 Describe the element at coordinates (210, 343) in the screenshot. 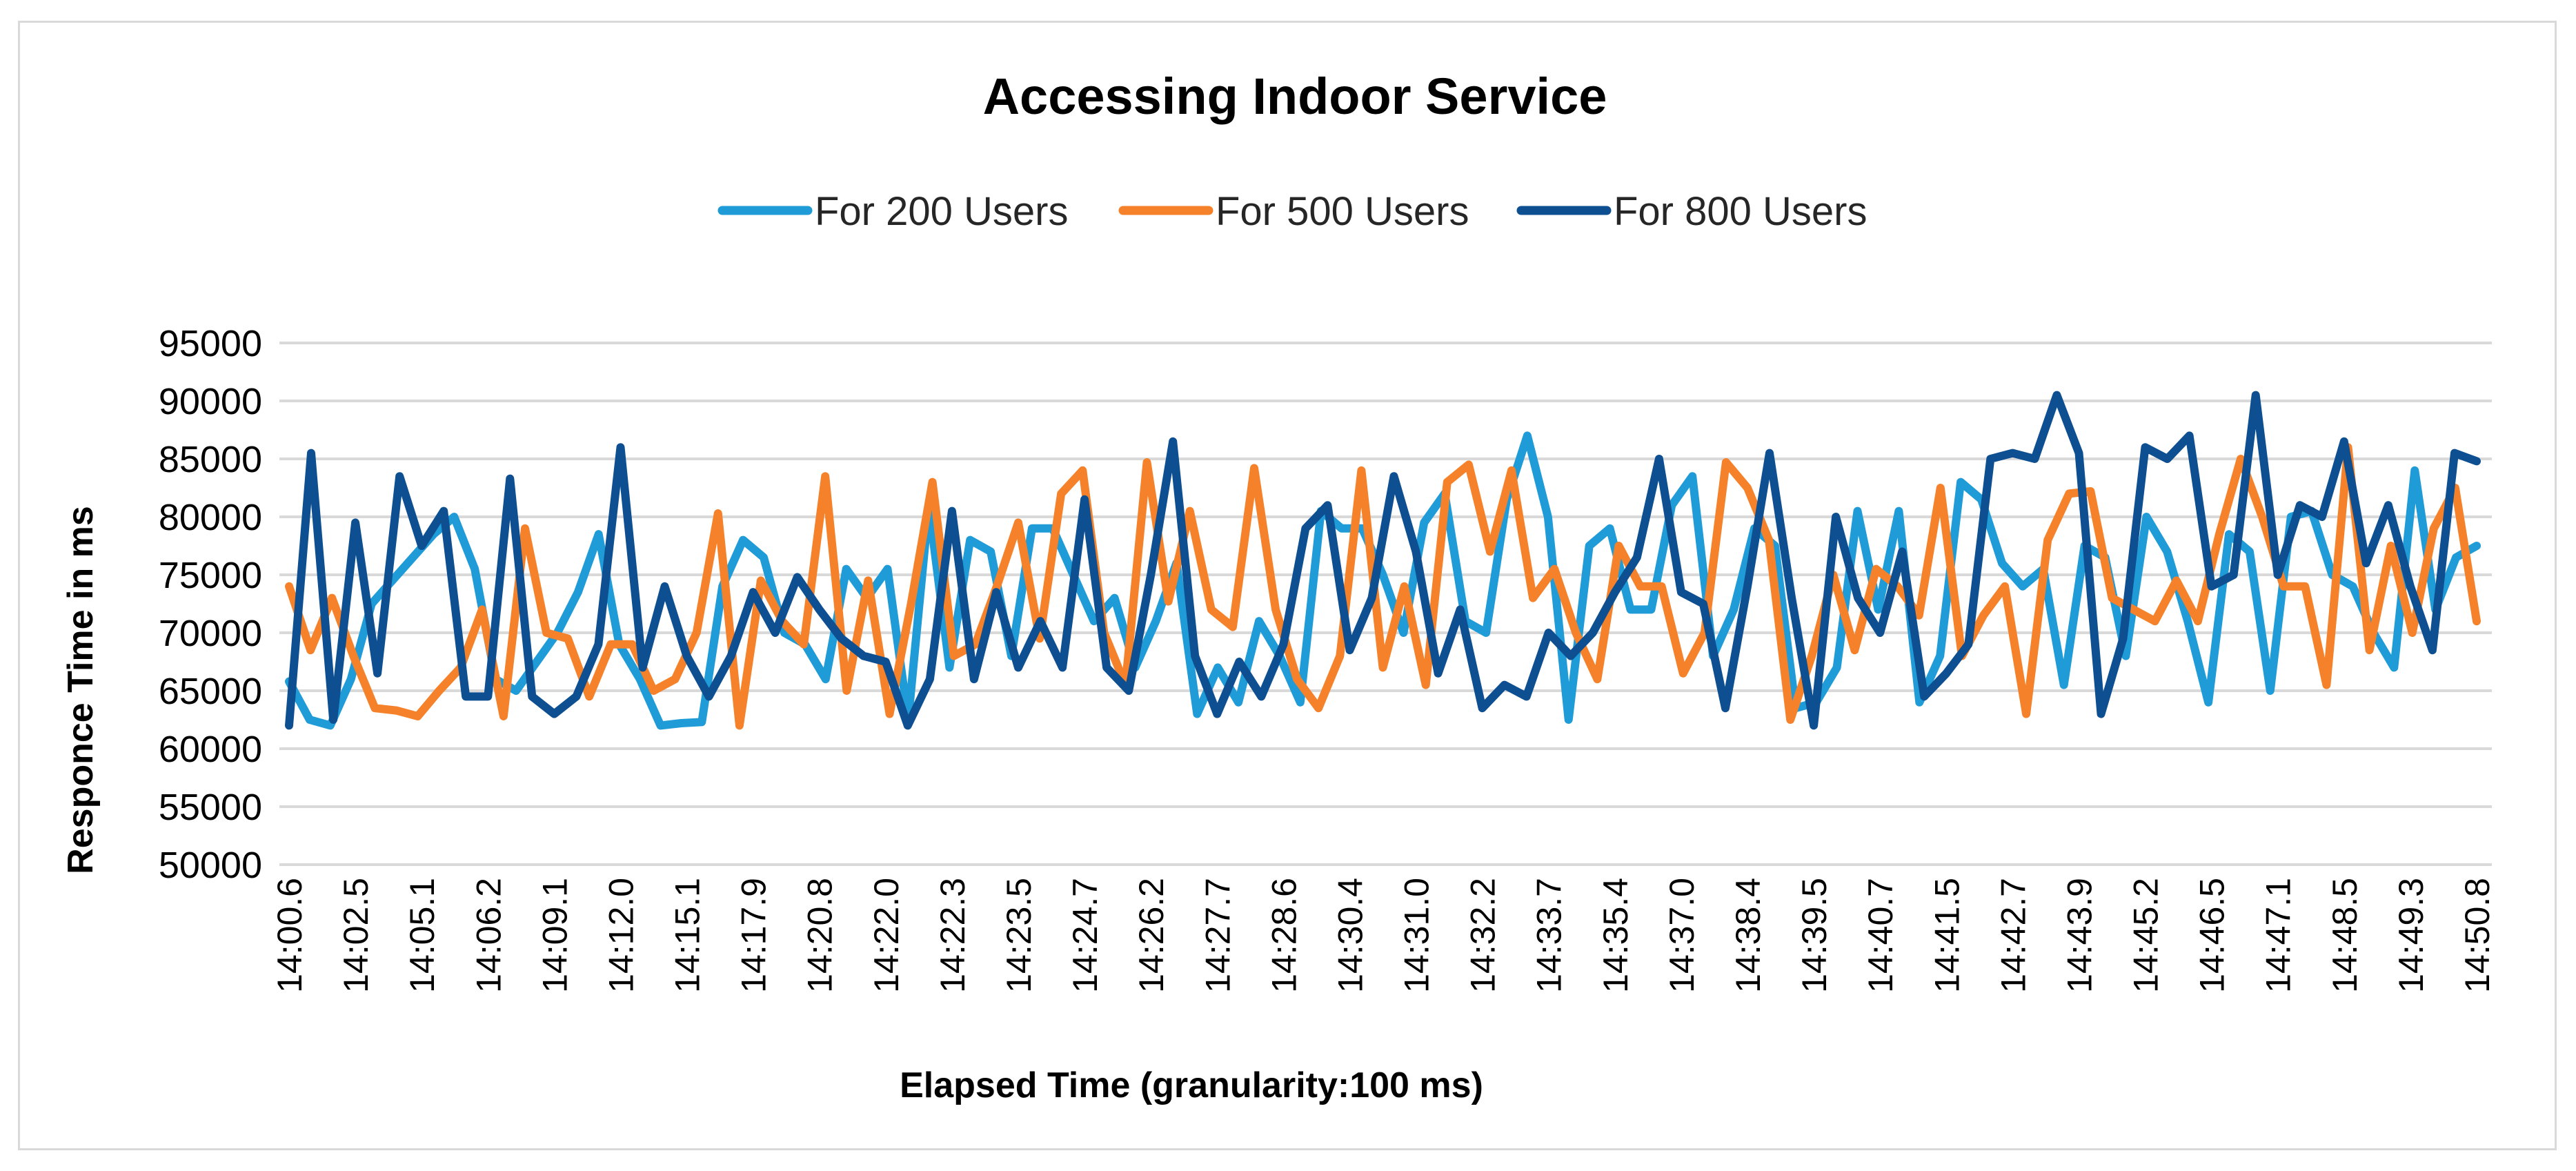

I see `y-tick-label: 95000` at that location.